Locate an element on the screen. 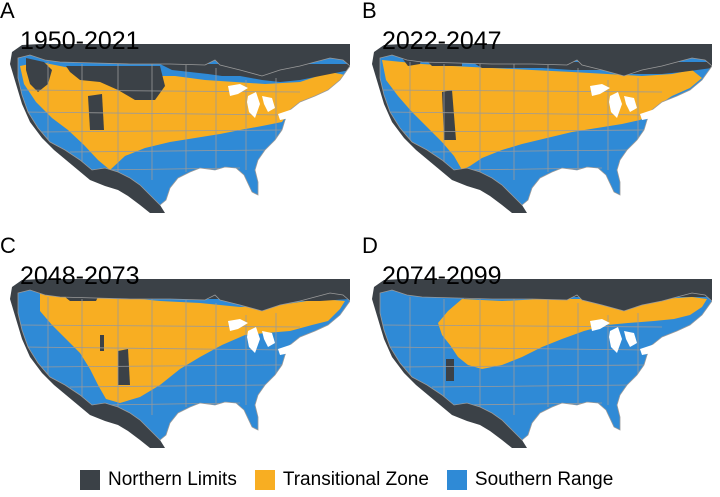  legend-item-southern-range: Southern Range is located at coordinates (530, 480).